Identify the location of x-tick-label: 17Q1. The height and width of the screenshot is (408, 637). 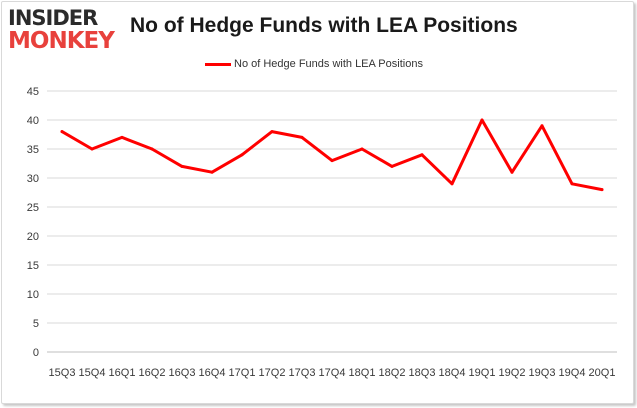
(242, 373).